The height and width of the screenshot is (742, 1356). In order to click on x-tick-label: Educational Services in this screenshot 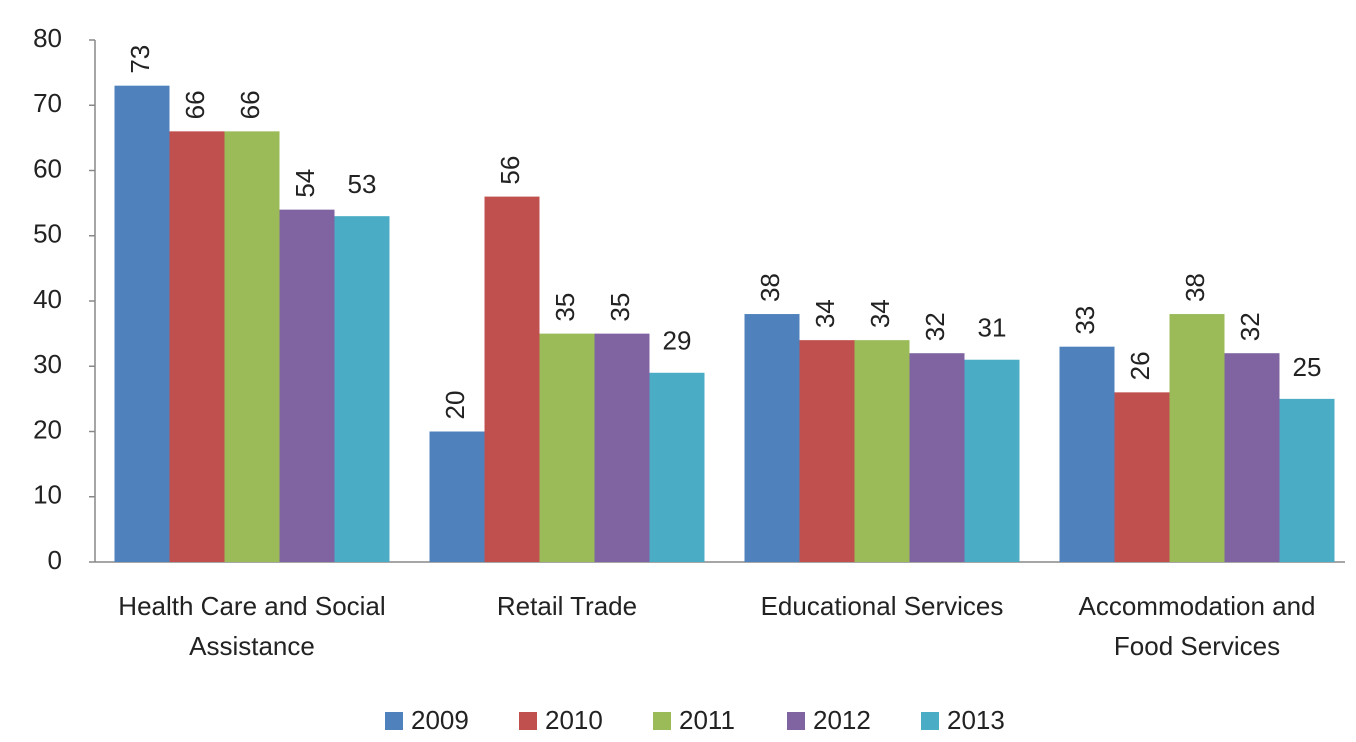, I will do `click(882, 606)`.